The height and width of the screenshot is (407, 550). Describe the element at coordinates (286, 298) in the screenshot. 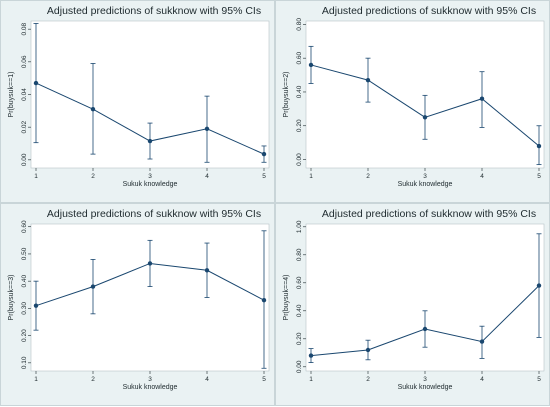

I see `y-axis-label: Pr(buysuk==4)` at that location.